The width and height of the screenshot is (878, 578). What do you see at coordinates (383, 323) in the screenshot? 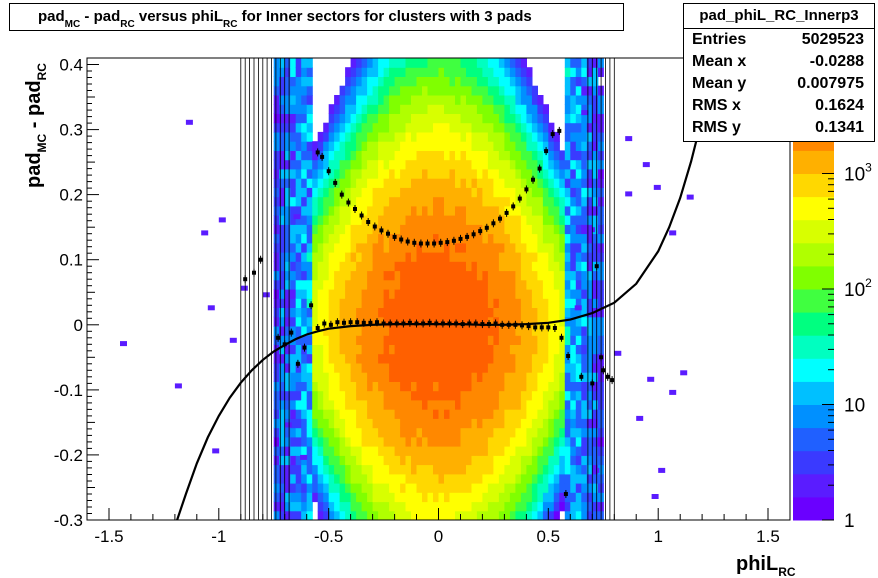
I see `profile-lower-point` at bounding box center [383, 323].